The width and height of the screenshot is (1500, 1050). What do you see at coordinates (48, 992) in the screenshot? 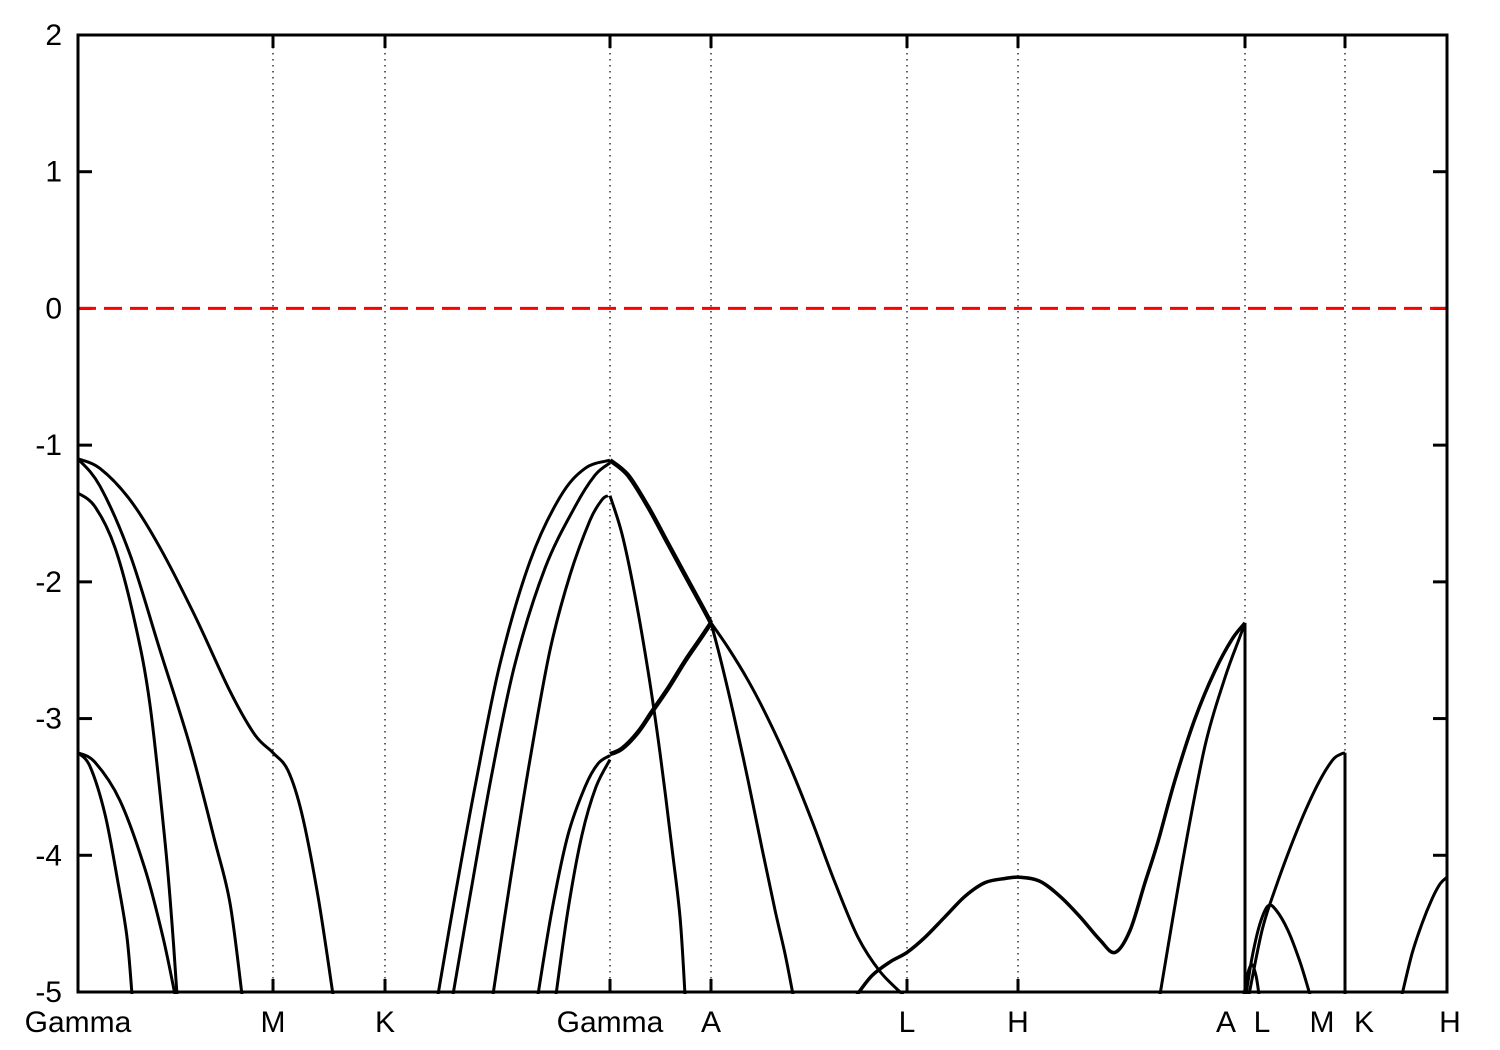
I see `y-axis-tick-label: -5` at bounding box center [48, 992].